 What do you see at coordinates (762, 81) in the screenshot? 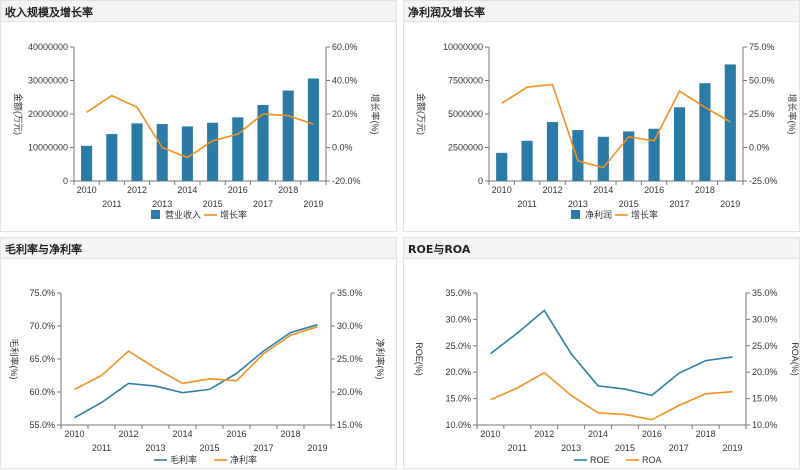
I see `right-tick-label: 50.0%` at bounding box center [762, 81].